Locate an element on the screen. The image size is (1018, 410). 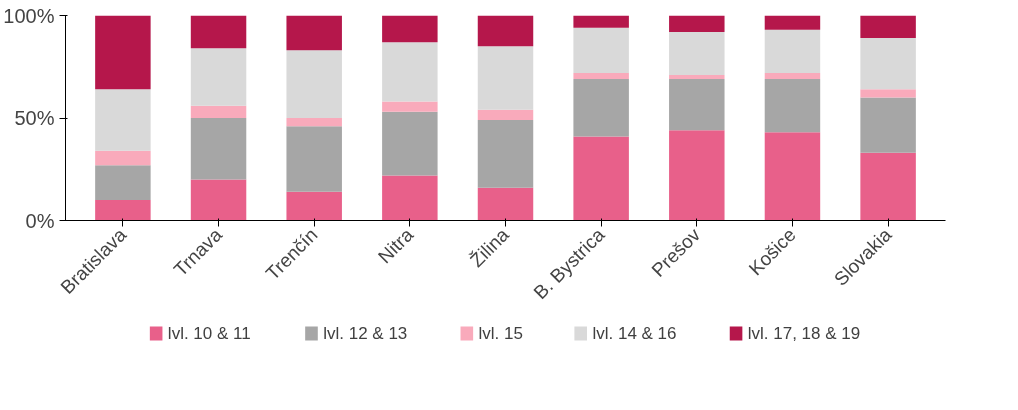
legend-label: lvl. 15 is located at coordinates (500, 333).